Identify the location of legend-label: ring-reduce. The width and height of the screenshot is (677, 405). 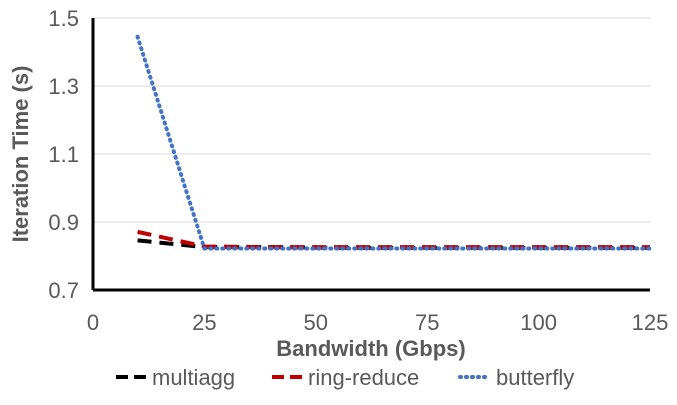
(363, 377).